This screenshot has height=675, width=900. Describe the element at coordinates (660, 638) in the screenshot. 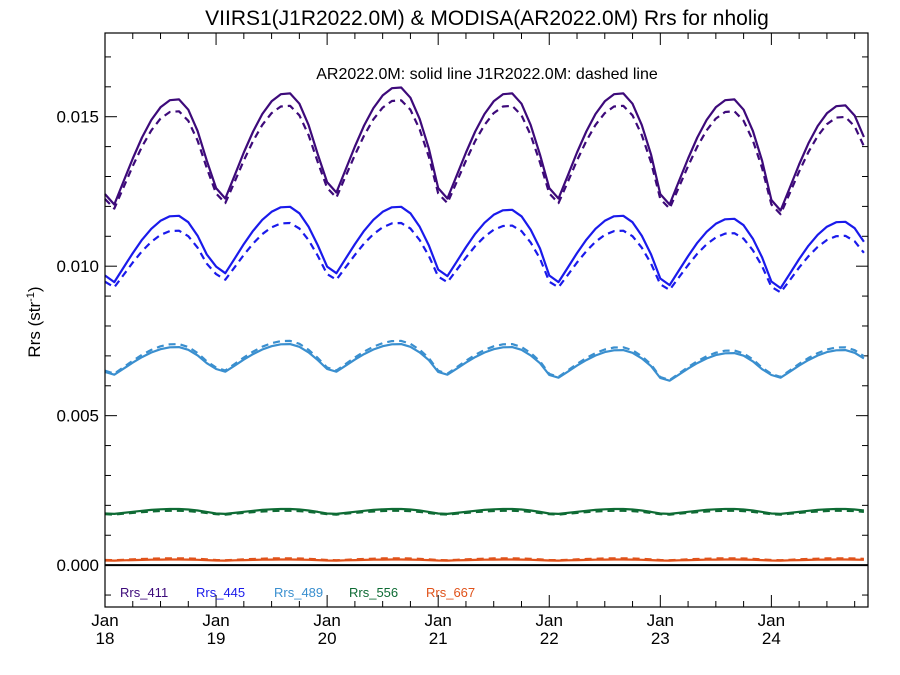

I see `x-tick-year: 23` at that location.